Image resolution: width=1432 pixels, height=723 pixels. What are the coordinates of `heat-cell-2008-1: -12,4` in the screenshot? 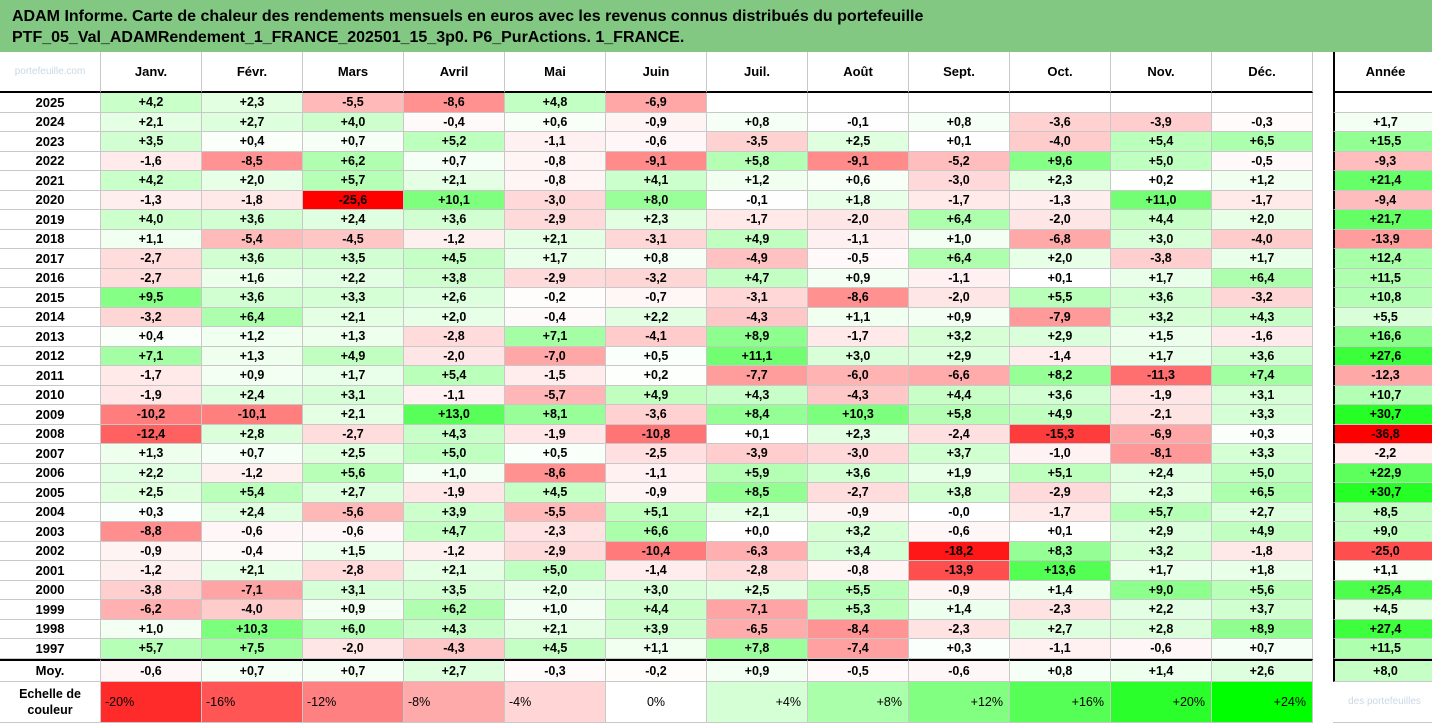 It's located at (151, 434).